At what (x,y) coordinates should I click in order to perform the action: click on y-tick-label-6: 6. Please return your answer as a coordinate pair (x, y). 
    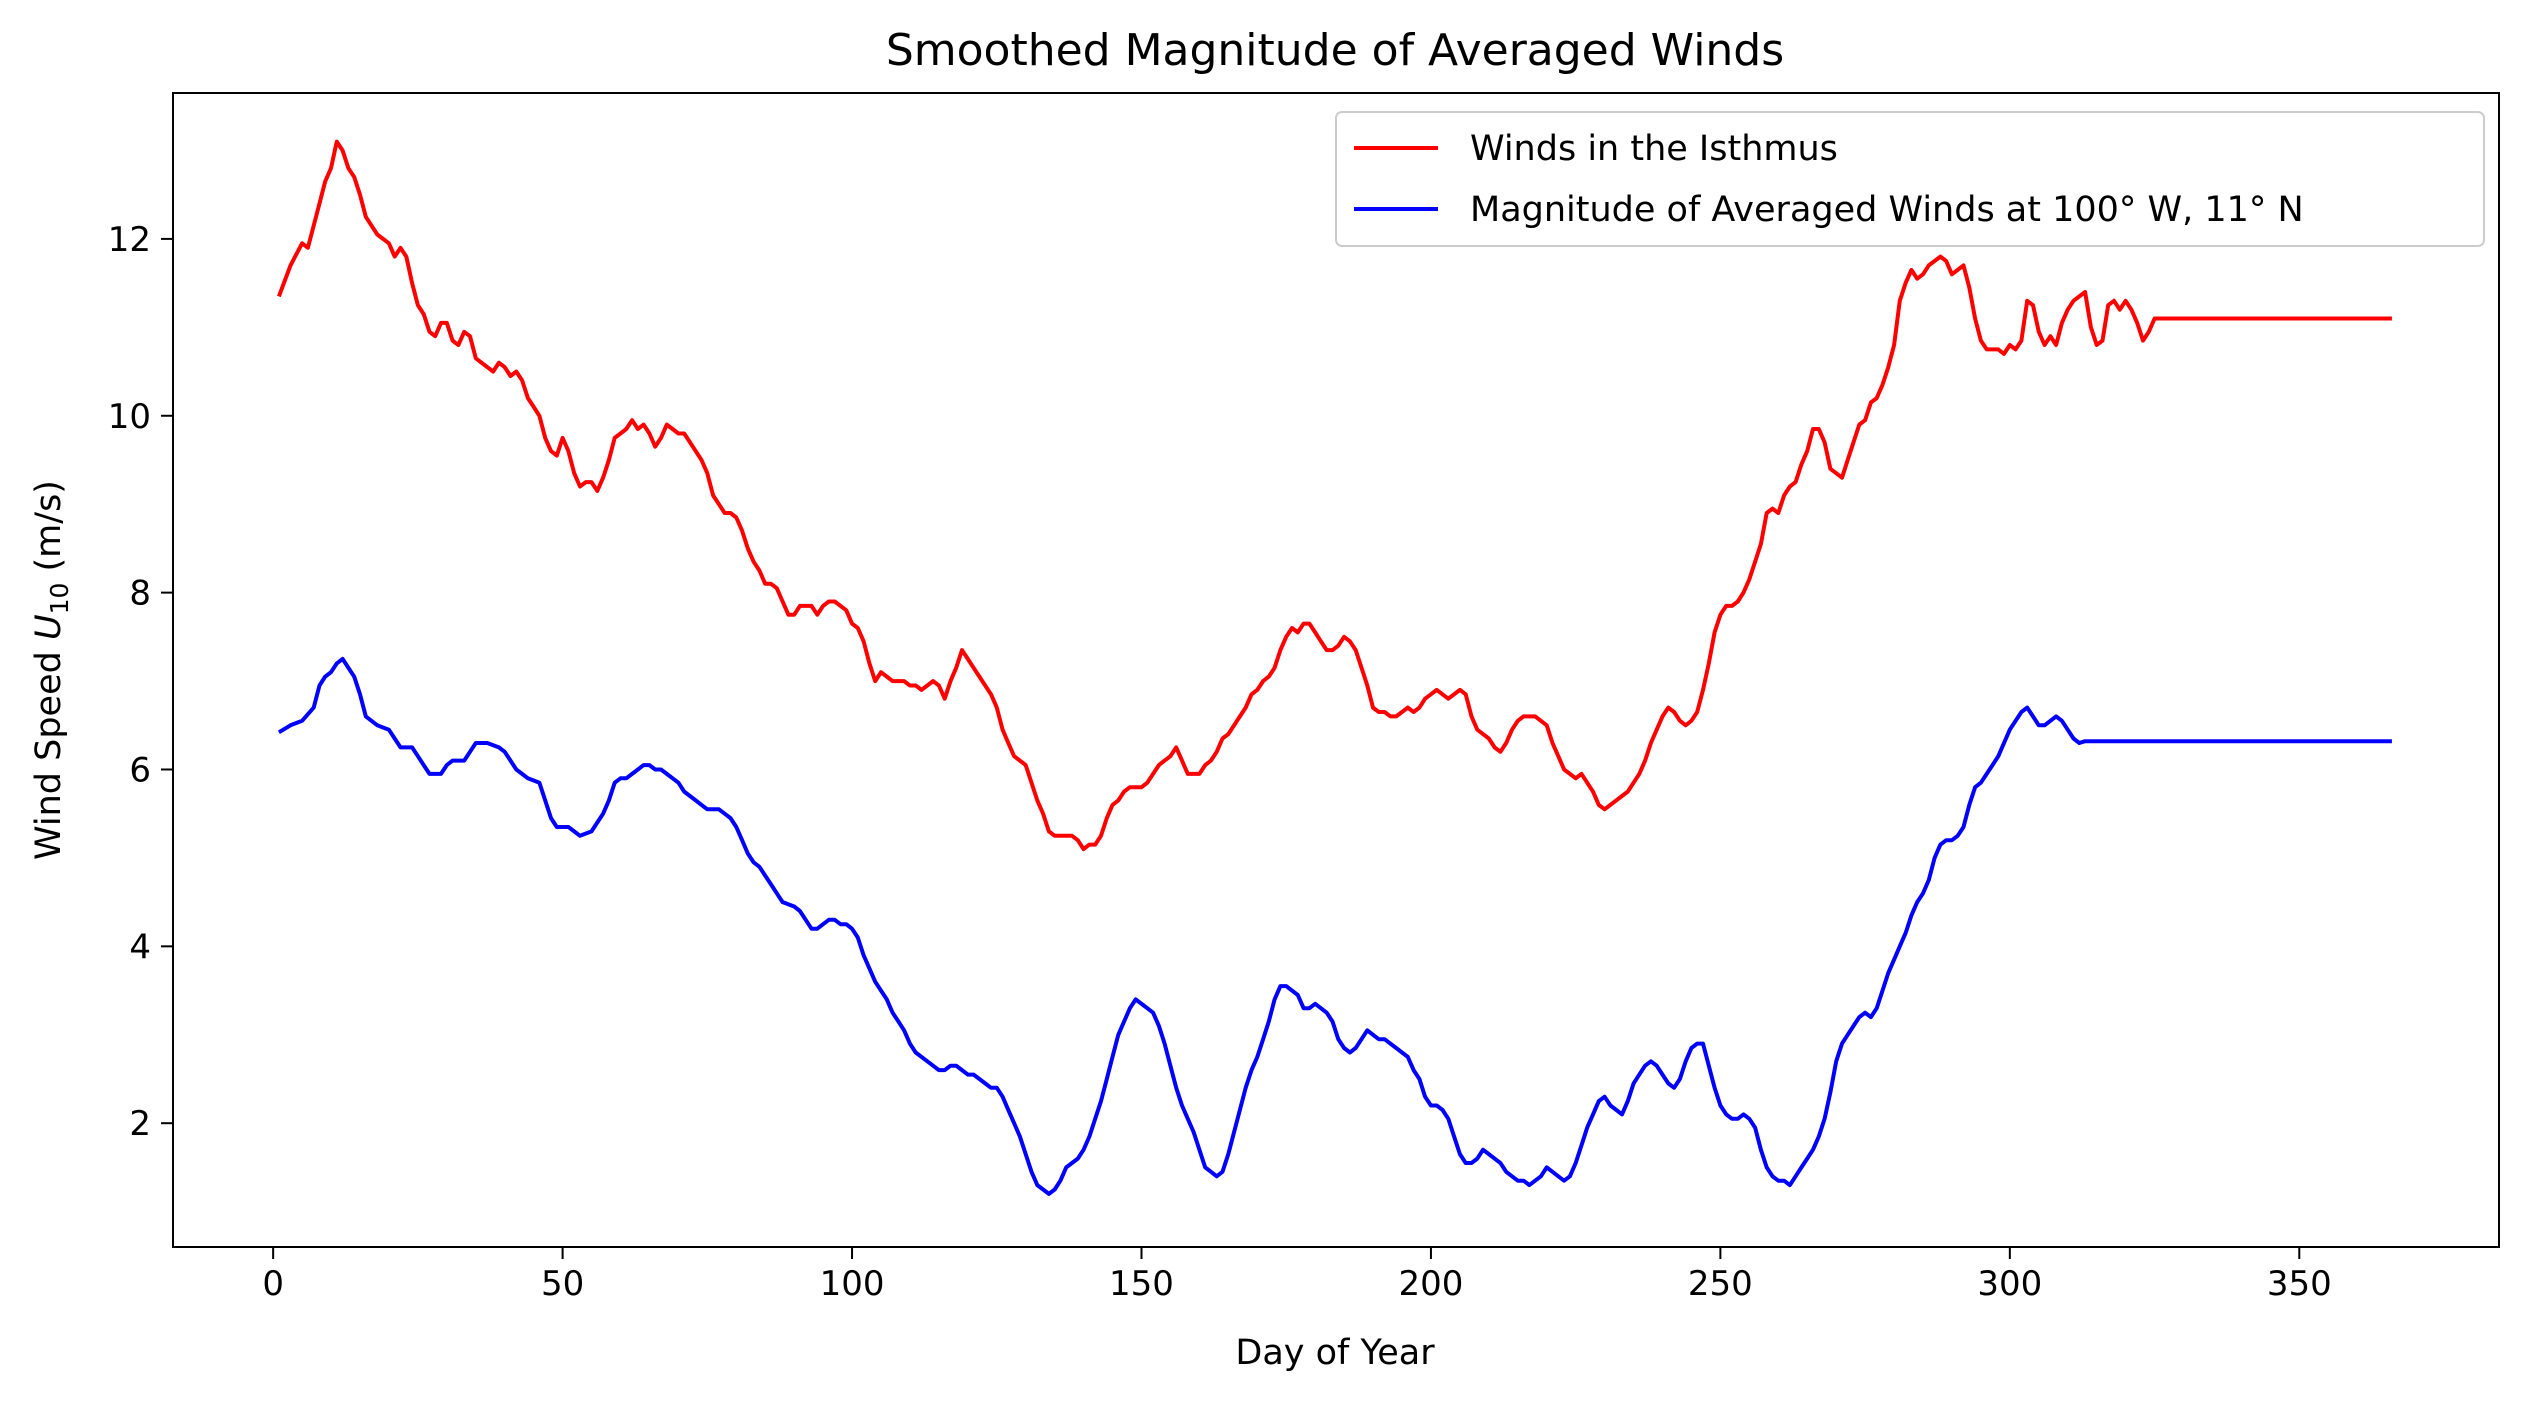
    Looking at the image, I should click on (140, 770).